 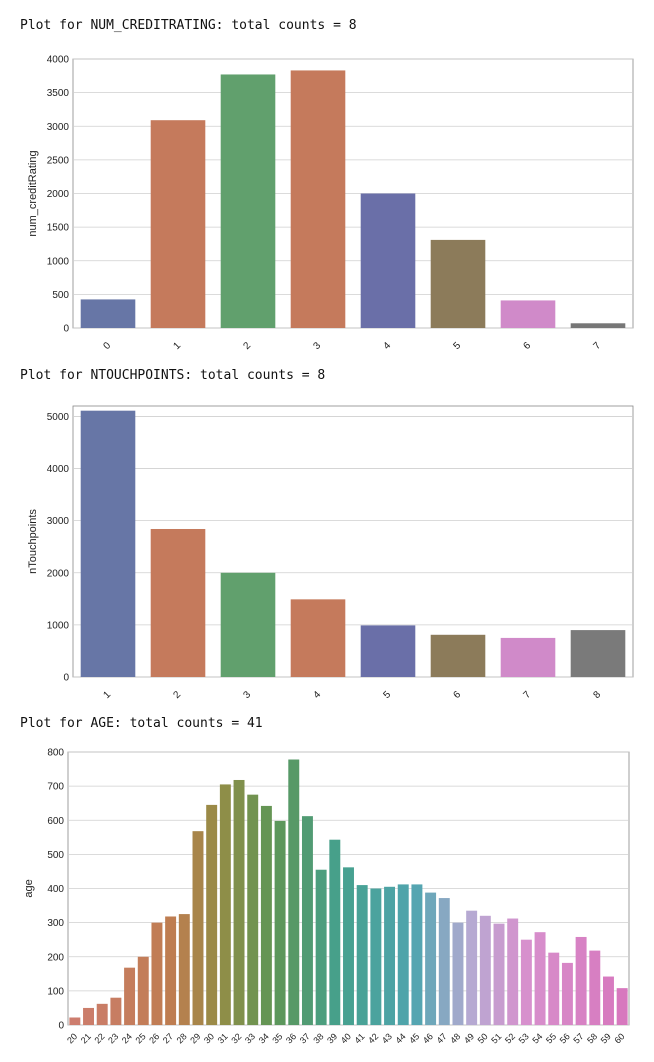 I want to click on y-axis-label: num_creditRating, so click(x=33, y=193).